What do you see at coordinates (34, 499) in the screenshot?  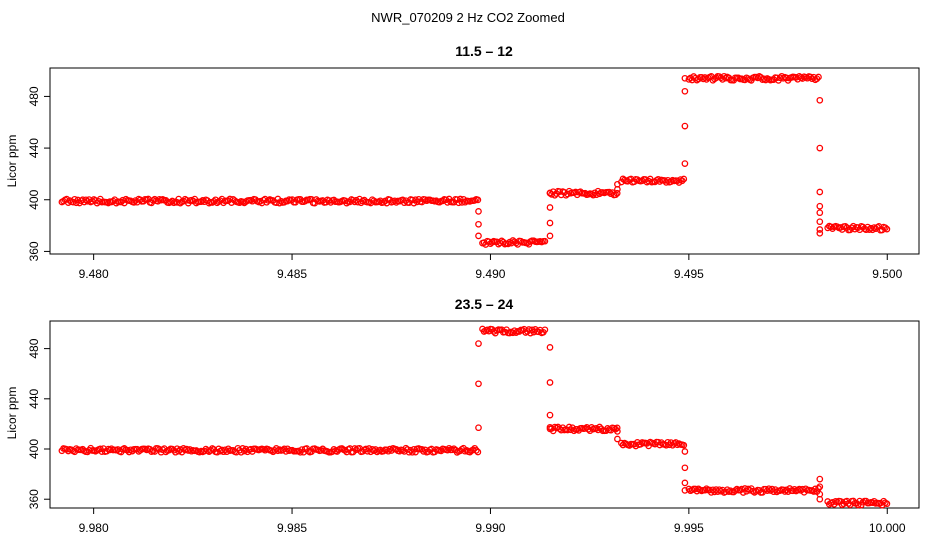 I see `panel-2-y-tick-label: 360` at bounding box center [34, 499].